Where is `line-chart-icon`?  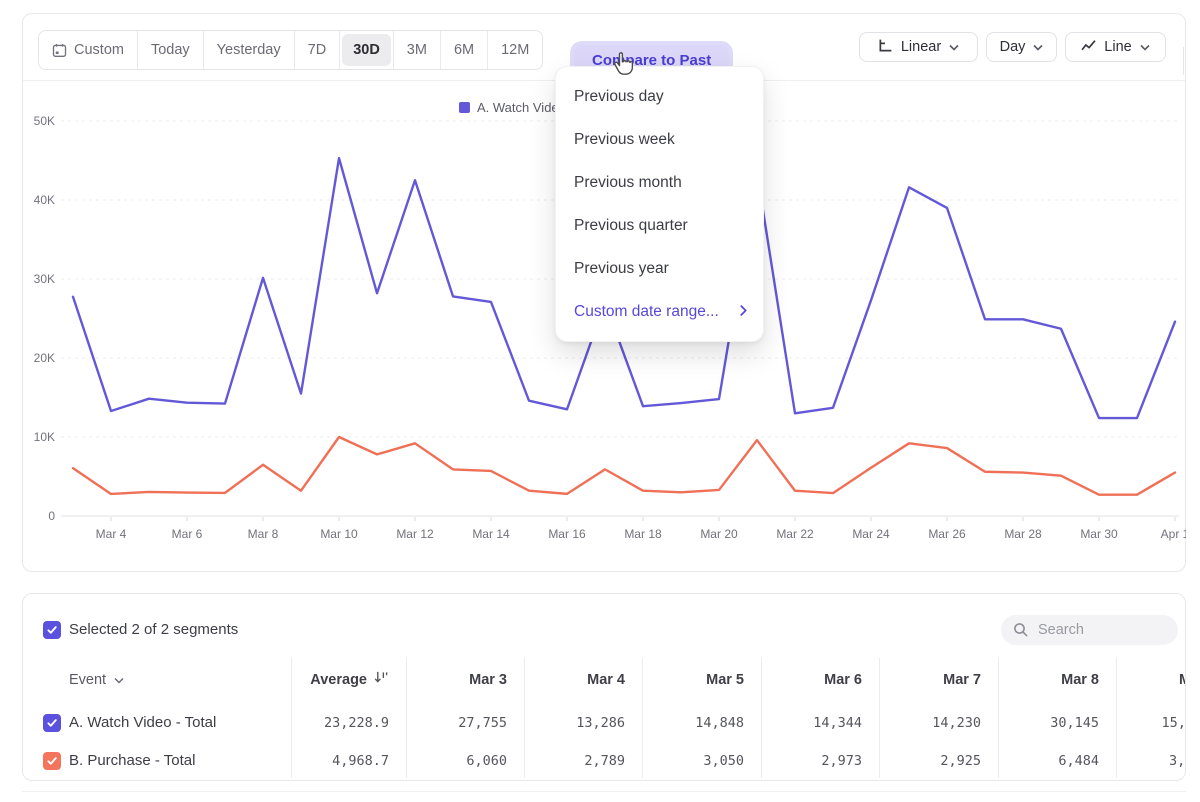
line-chart-icon is located at coordinates (1088, 47).